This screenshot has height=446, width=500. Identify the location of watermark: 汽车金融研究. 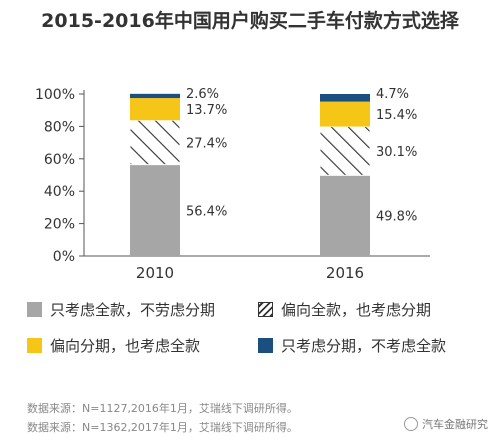
(446, 424).